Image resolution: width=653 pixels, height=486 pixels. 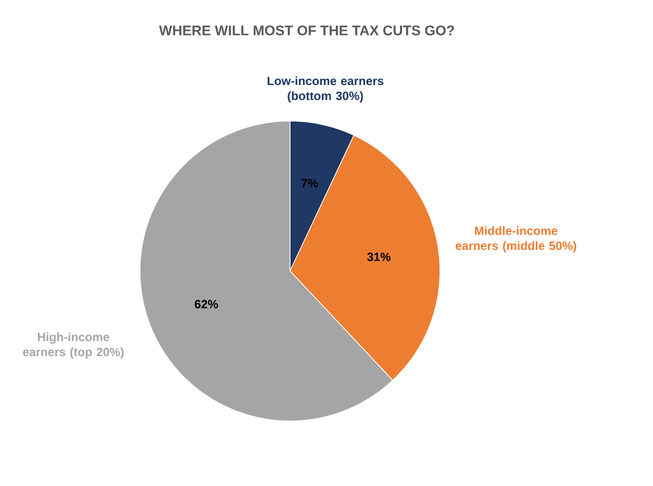 I want to click on data-label: 7%, so click(x=310, y=183).